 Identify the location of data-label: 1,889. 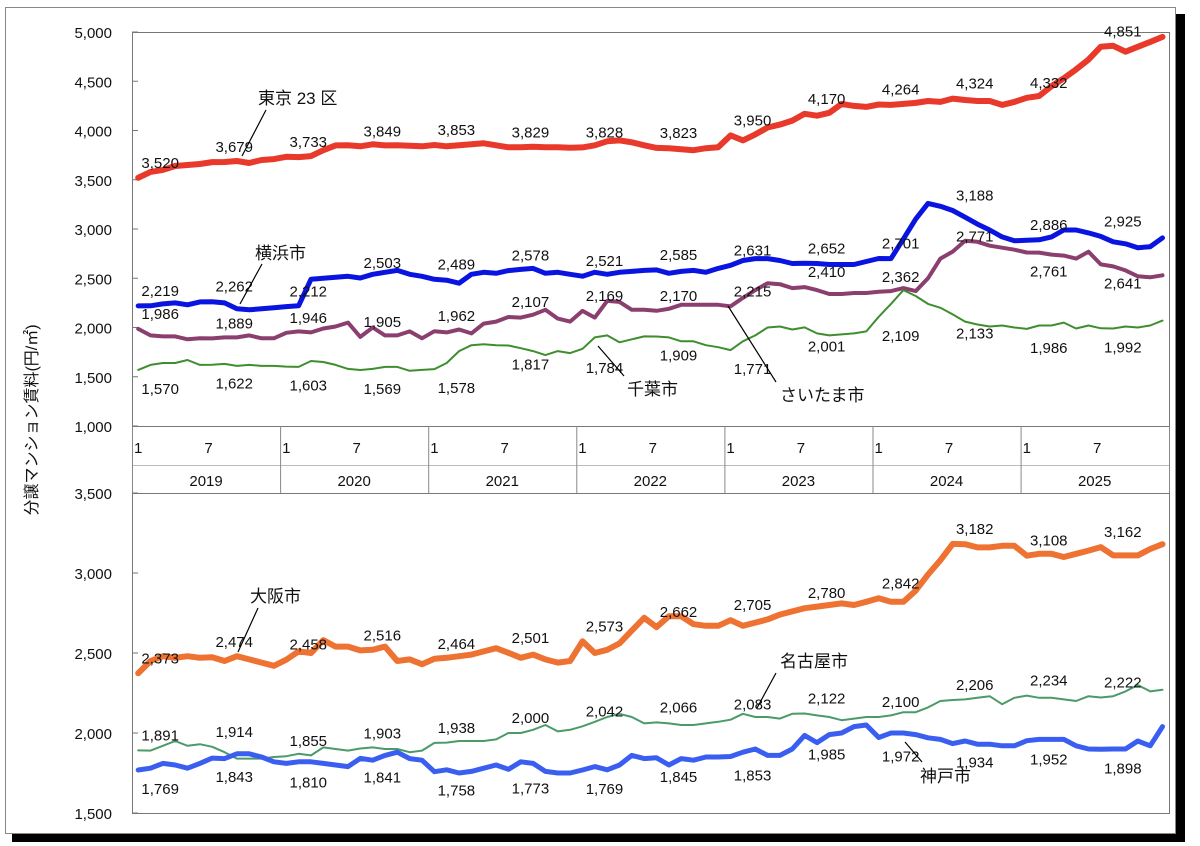
(234, 323).